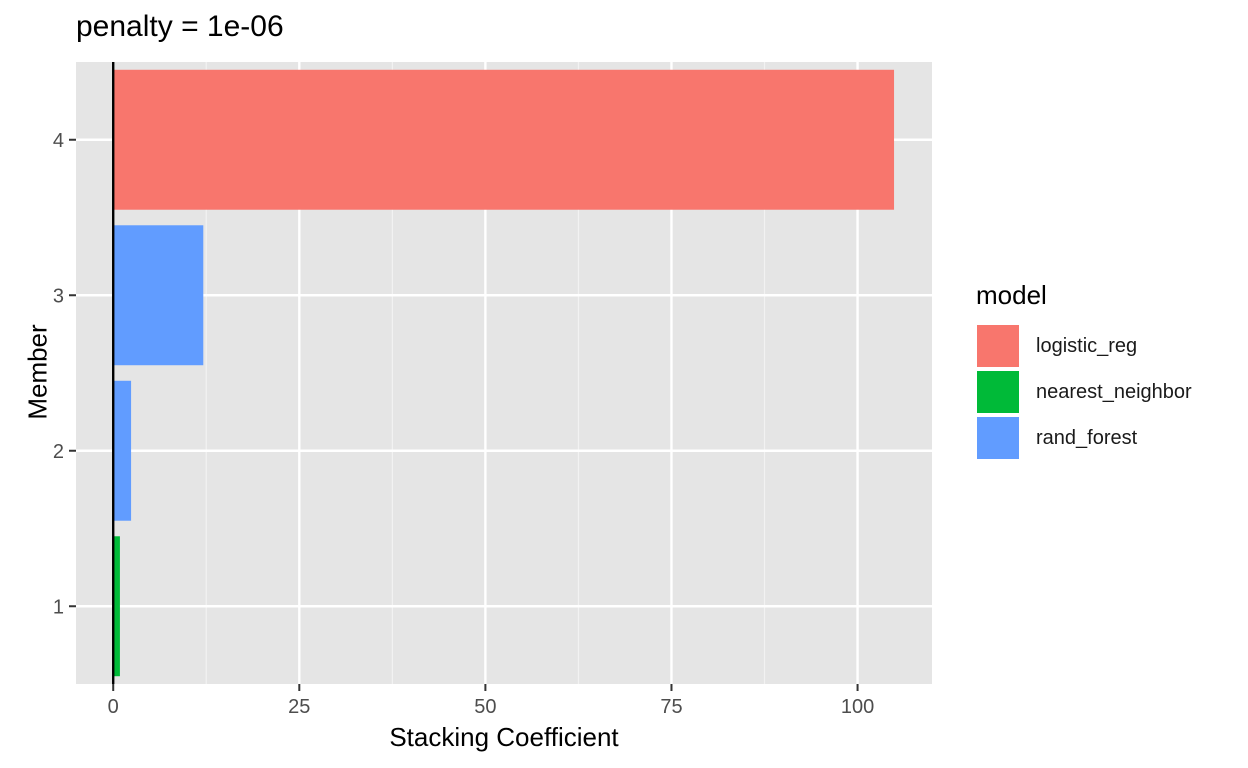 The image size is (1248, 768). I want to click on x-tick-label: 75, so click(671, 707).